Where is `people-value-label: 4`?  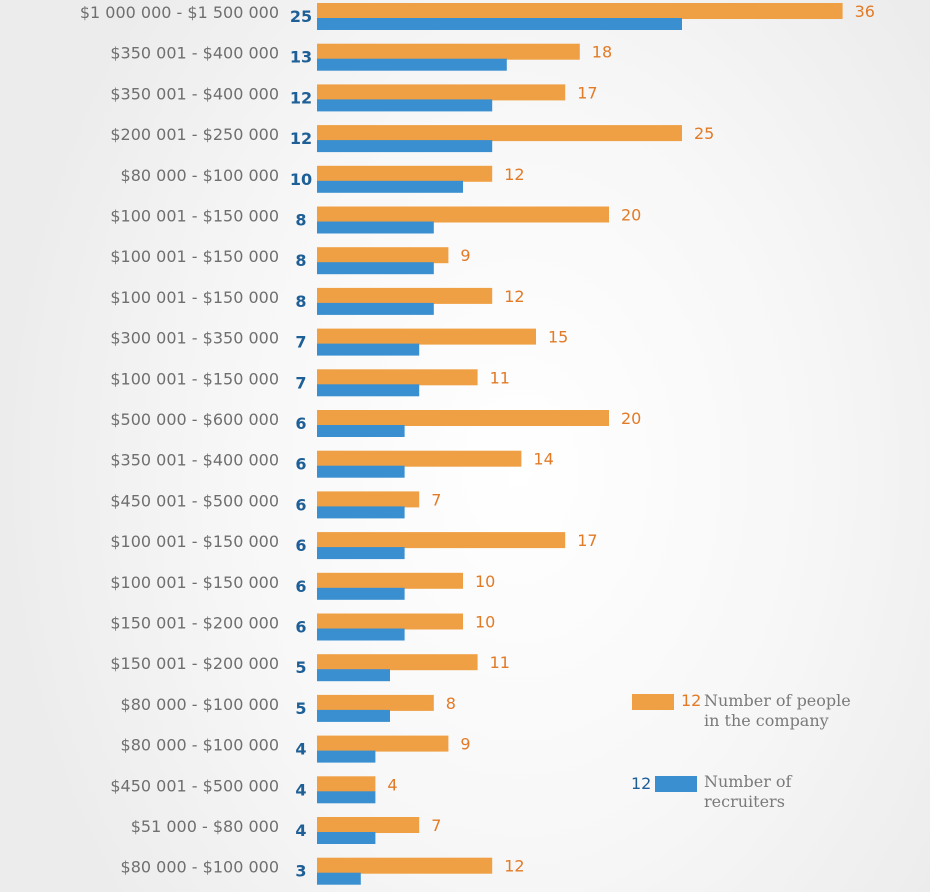
people-value-label: 4 is located at coordinates (392, 784).